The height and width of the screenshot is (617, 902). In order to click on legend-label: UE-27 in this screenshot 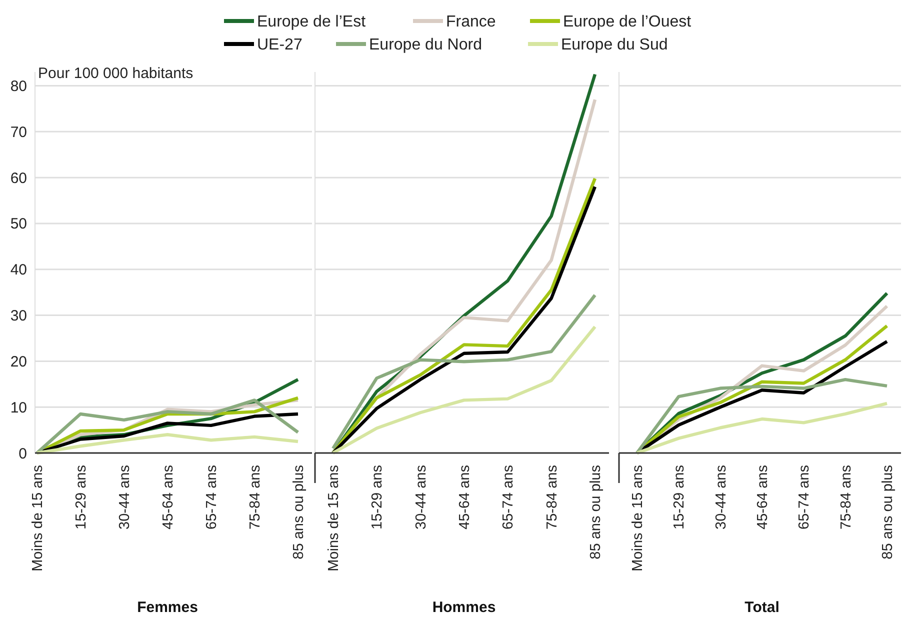, I will do `click(279, 45)`.